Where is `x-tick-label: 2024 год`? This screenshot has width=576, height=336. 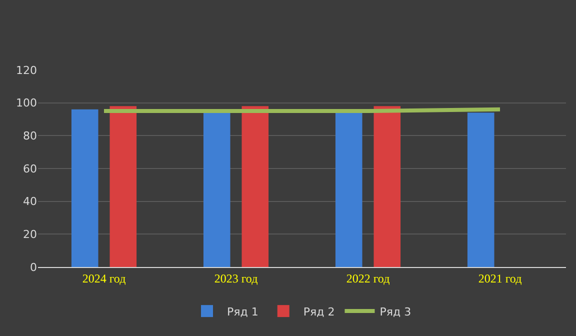
x-tick-label: 2024 год is located at coordinates (104, 278).